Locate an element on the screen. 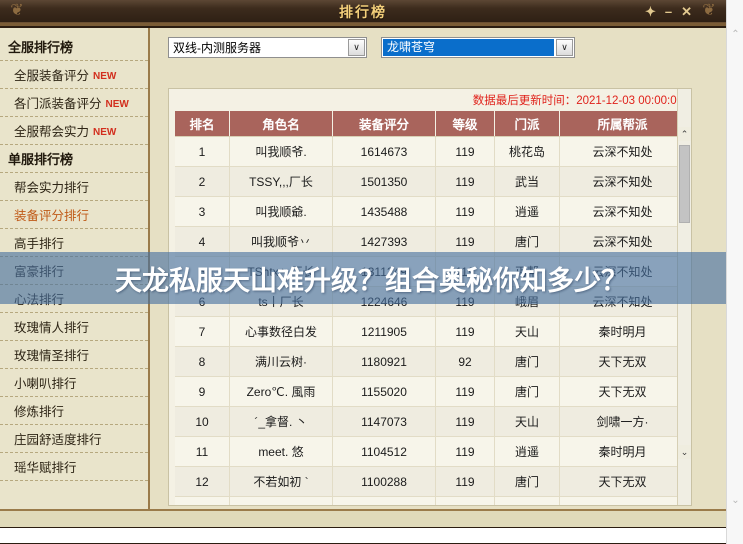 The height and width of the screenshot is (544, 743). page-scrollbar: ⌃ ⌄ is located at coordinates (734, 272).